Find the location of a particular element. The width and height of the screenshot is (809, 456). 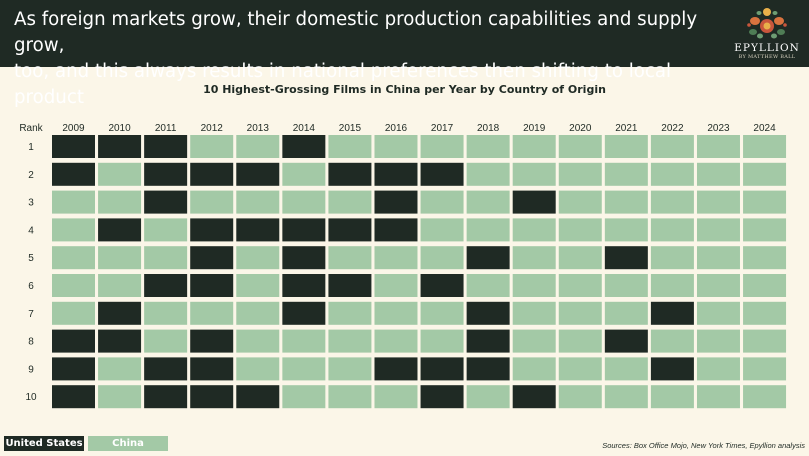

year-label-2012: 2012 is located at coordinates (212, 128).